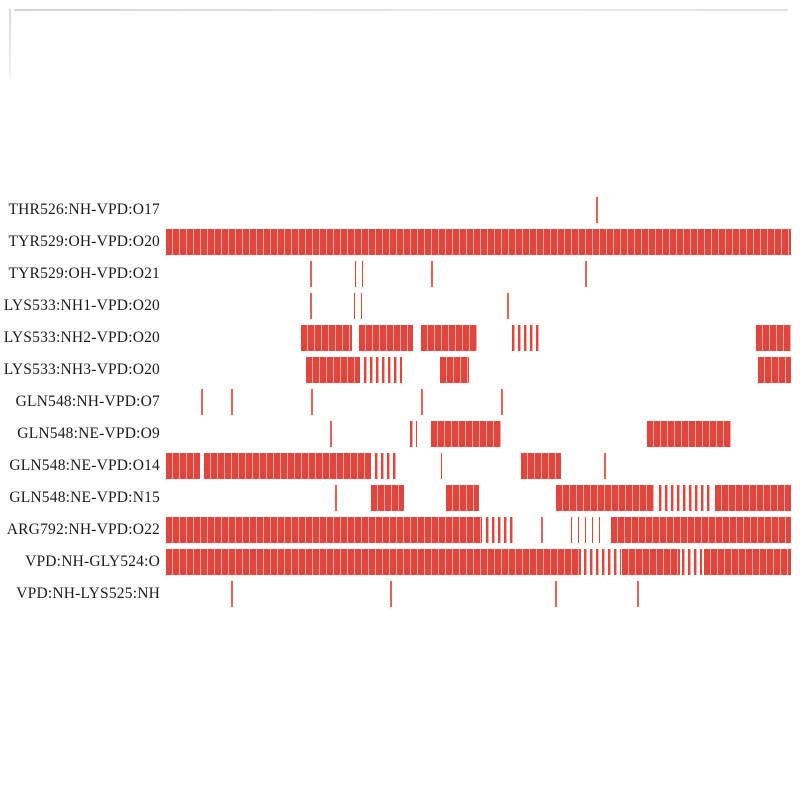  I want to click on row-label: VPD:NH-LYS525:NH, so click(88, 593).